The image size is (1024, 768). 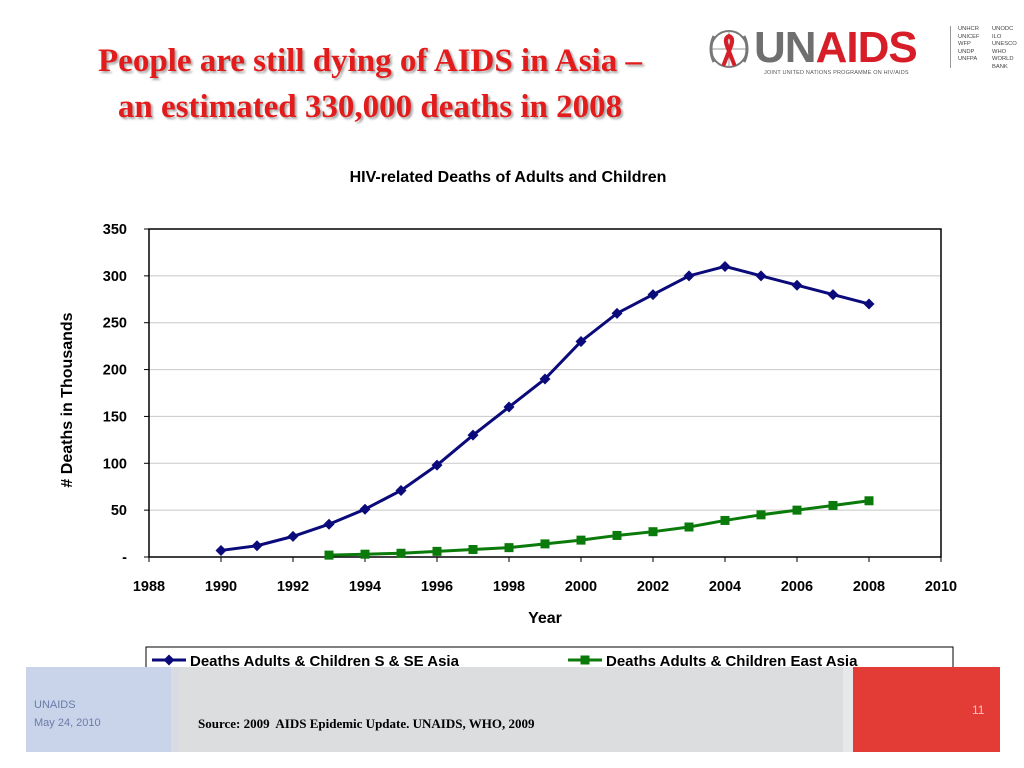 I want to click on y-axis-label: # Deaths in Thousands, so click(x=67, y=399).